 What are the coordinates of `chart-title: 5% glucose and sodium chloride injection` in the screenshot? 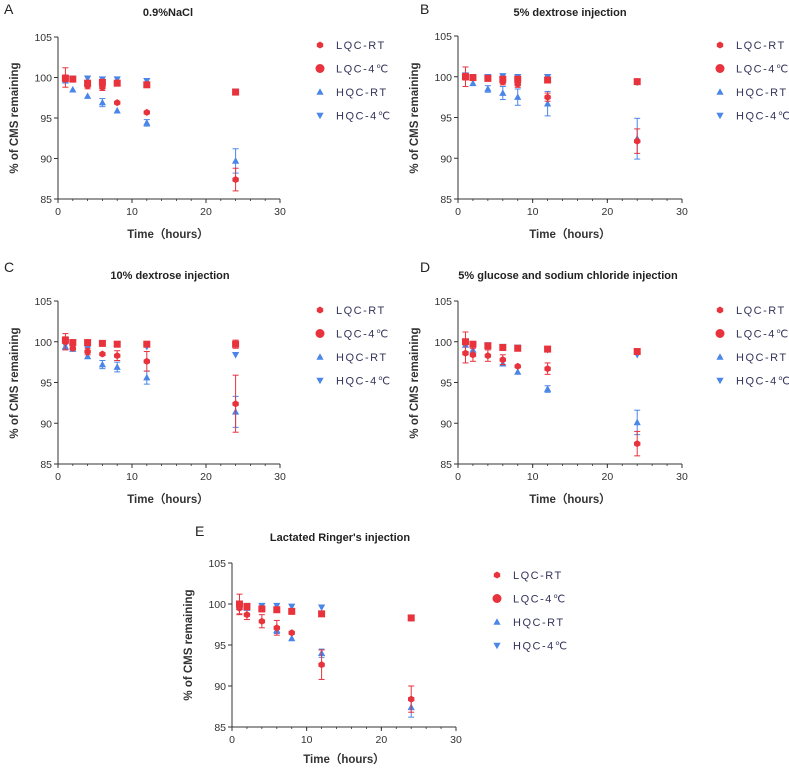 It's located at (568, 276).